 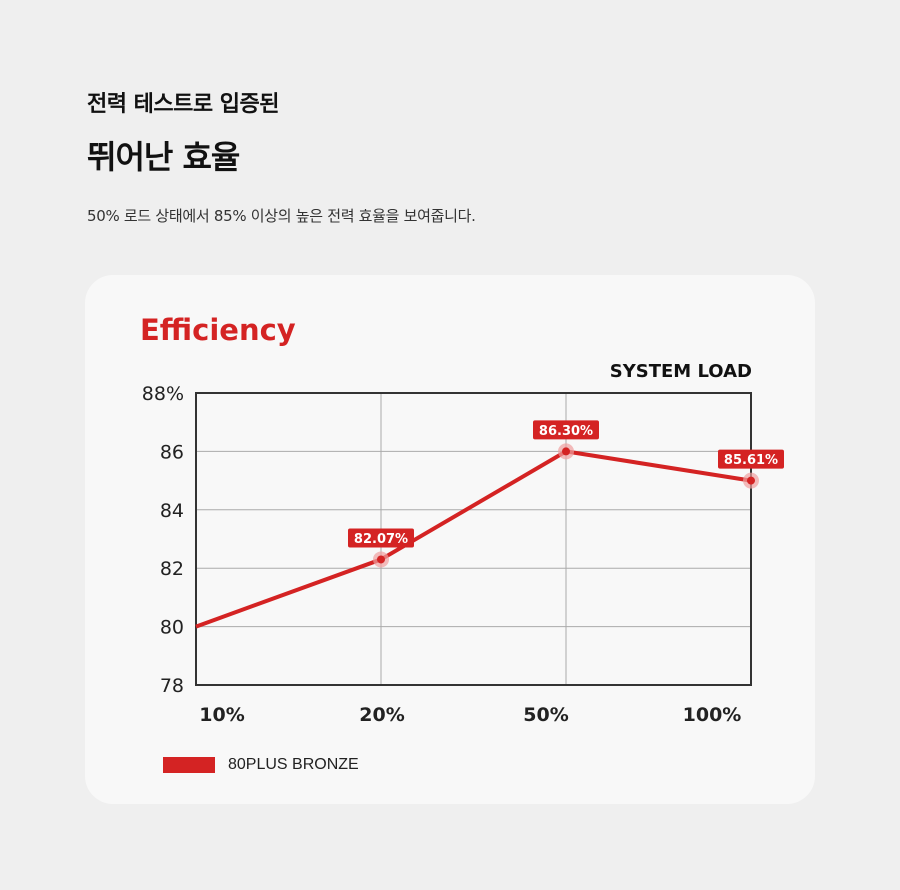 I want to click on page-subtitle: 전력 테스트로 입증된, so click(x=183, y=104).